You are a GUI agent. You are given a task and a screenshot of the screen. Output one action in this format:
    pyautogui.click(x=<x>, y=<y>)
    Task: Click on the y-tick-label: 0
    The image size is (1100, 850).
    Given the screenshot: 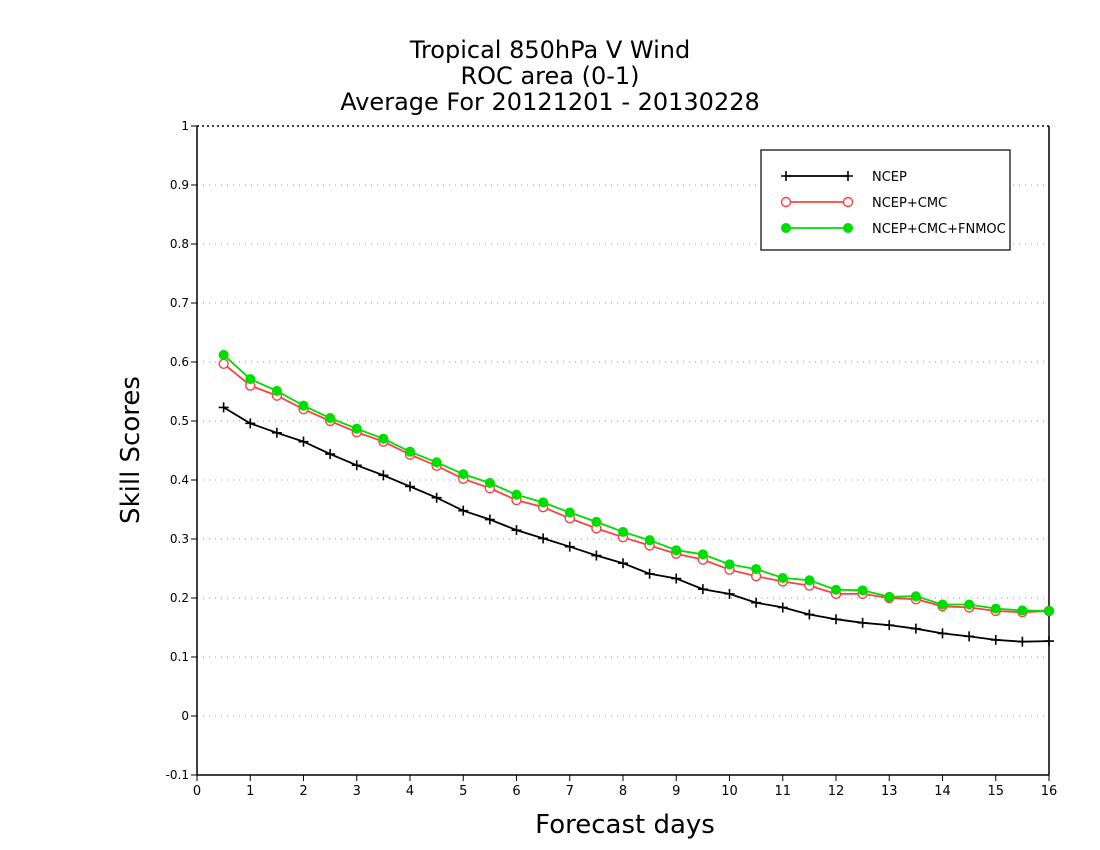 What is the action you would take?
    pyautogui.click(x=185, y=716)
    